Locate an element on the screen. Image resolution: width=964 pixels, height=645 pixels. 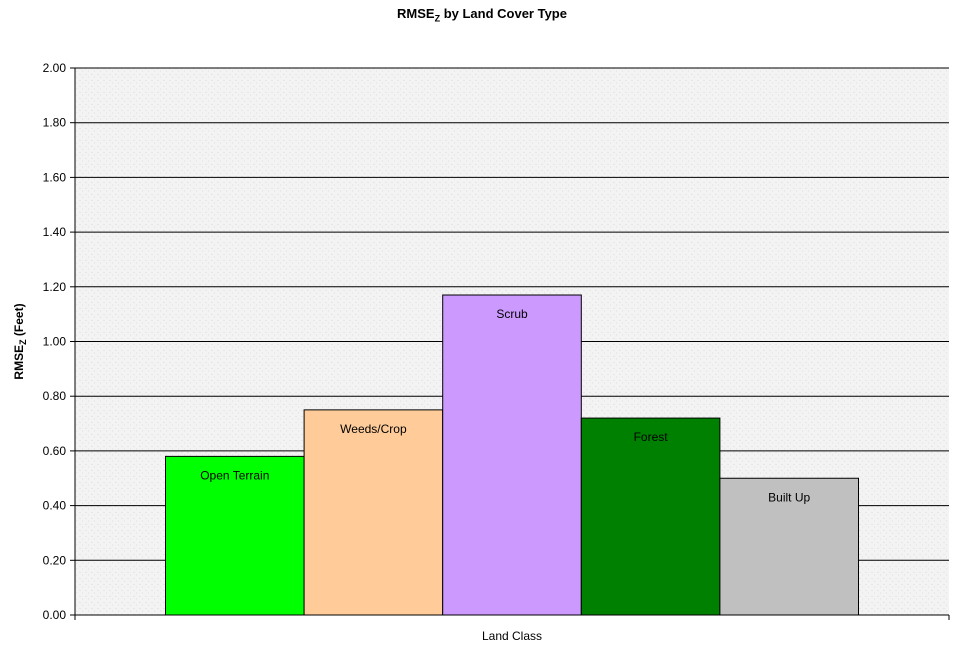
chart-title-main: RMSE is located at coordinates (416, 13).